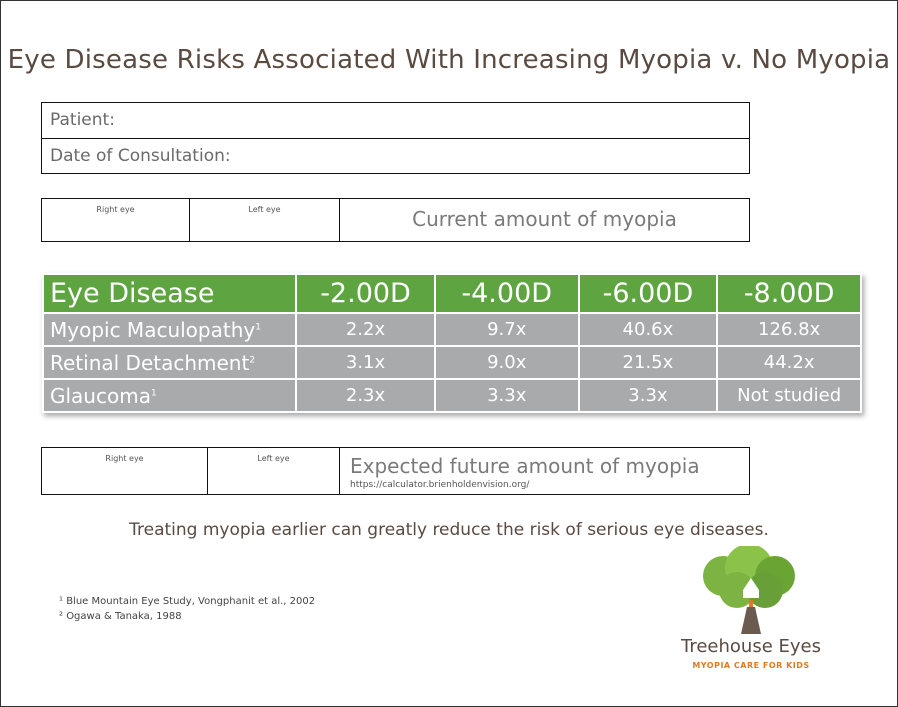  What do you see at coordinates (365, 395) in the screenshot?
I see `value-cell: 2.3x` at bounding box center [365, 395].